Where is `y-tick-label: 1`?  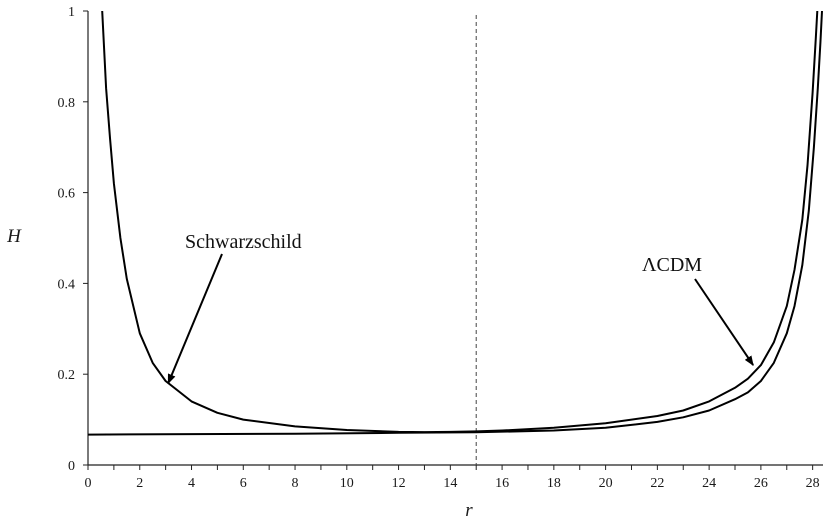 y-tick-label: 1 is located at coordinates (71, 12).